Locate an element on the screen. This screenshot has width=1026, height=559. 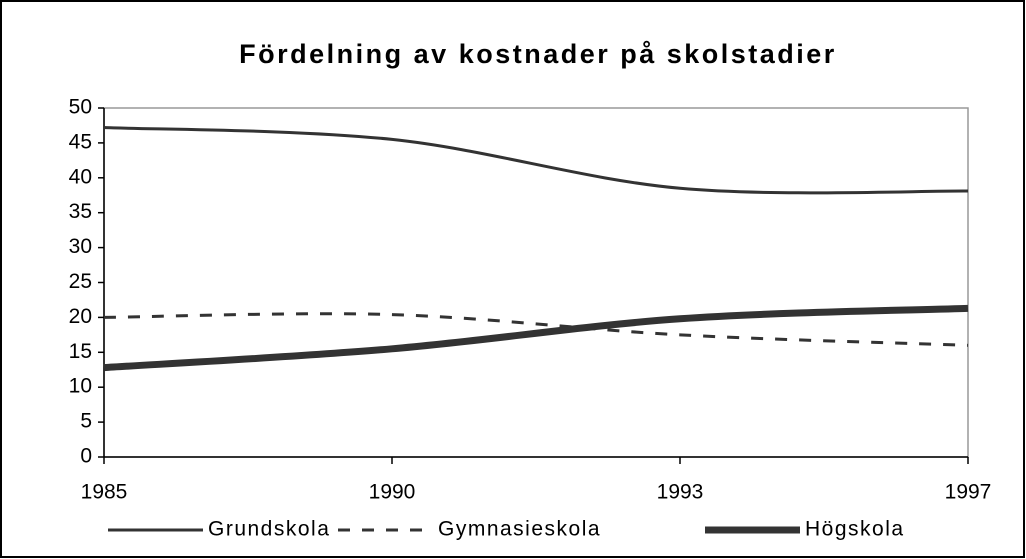
y-tick-label: 30 is located at coordinates (80, 246).